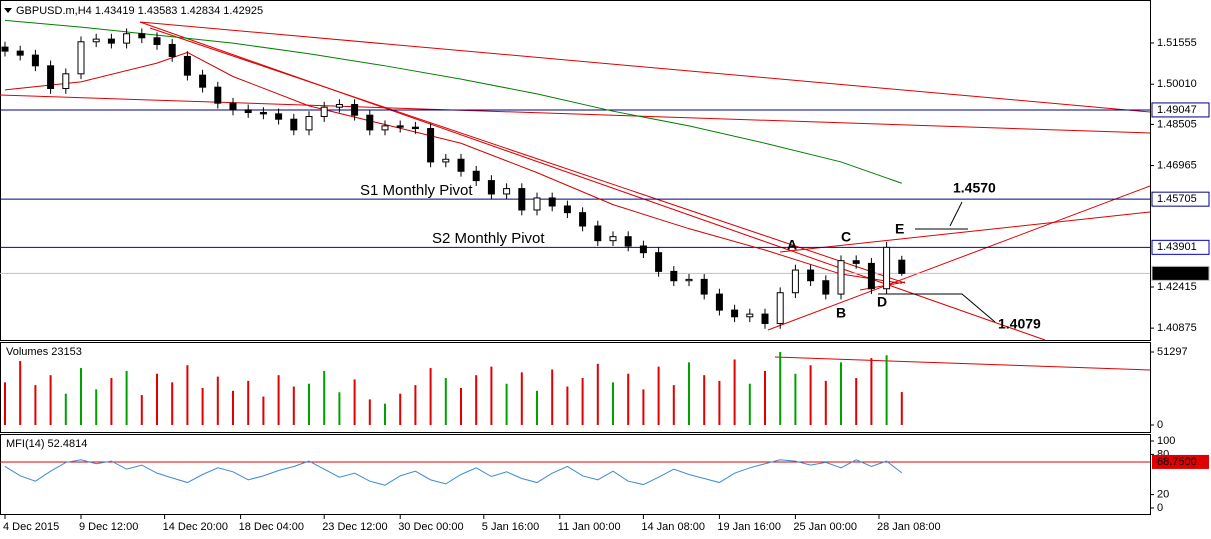 The width and height of the screenshot is (1211, 539). What do you see at coordinates (899, 229) in the screenshot?
I see `annotation: E` at bounding box center [899, 229].